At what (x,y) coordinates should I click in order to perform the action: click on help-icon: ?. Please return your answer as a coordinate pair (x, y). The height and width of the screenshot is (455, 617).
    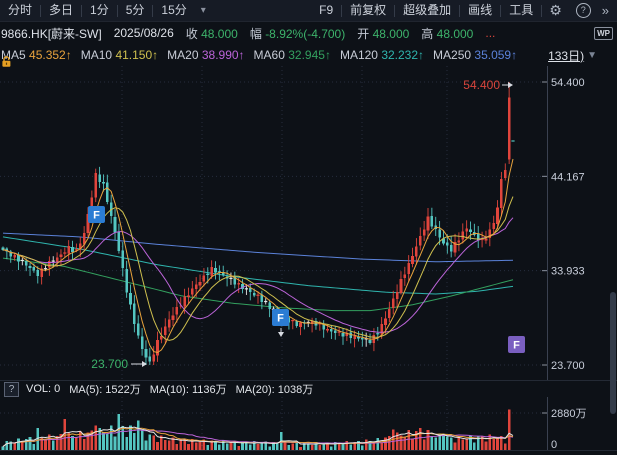
    Looking at the image, I should click on (583, 10).